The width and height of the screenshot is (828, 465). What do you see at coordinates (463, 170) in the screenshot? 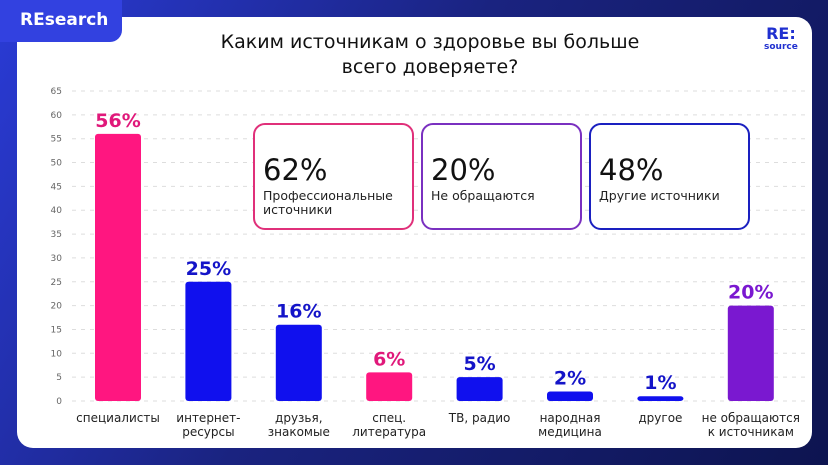
I see `callout-value: 20%` at bounding box center [463, 170].